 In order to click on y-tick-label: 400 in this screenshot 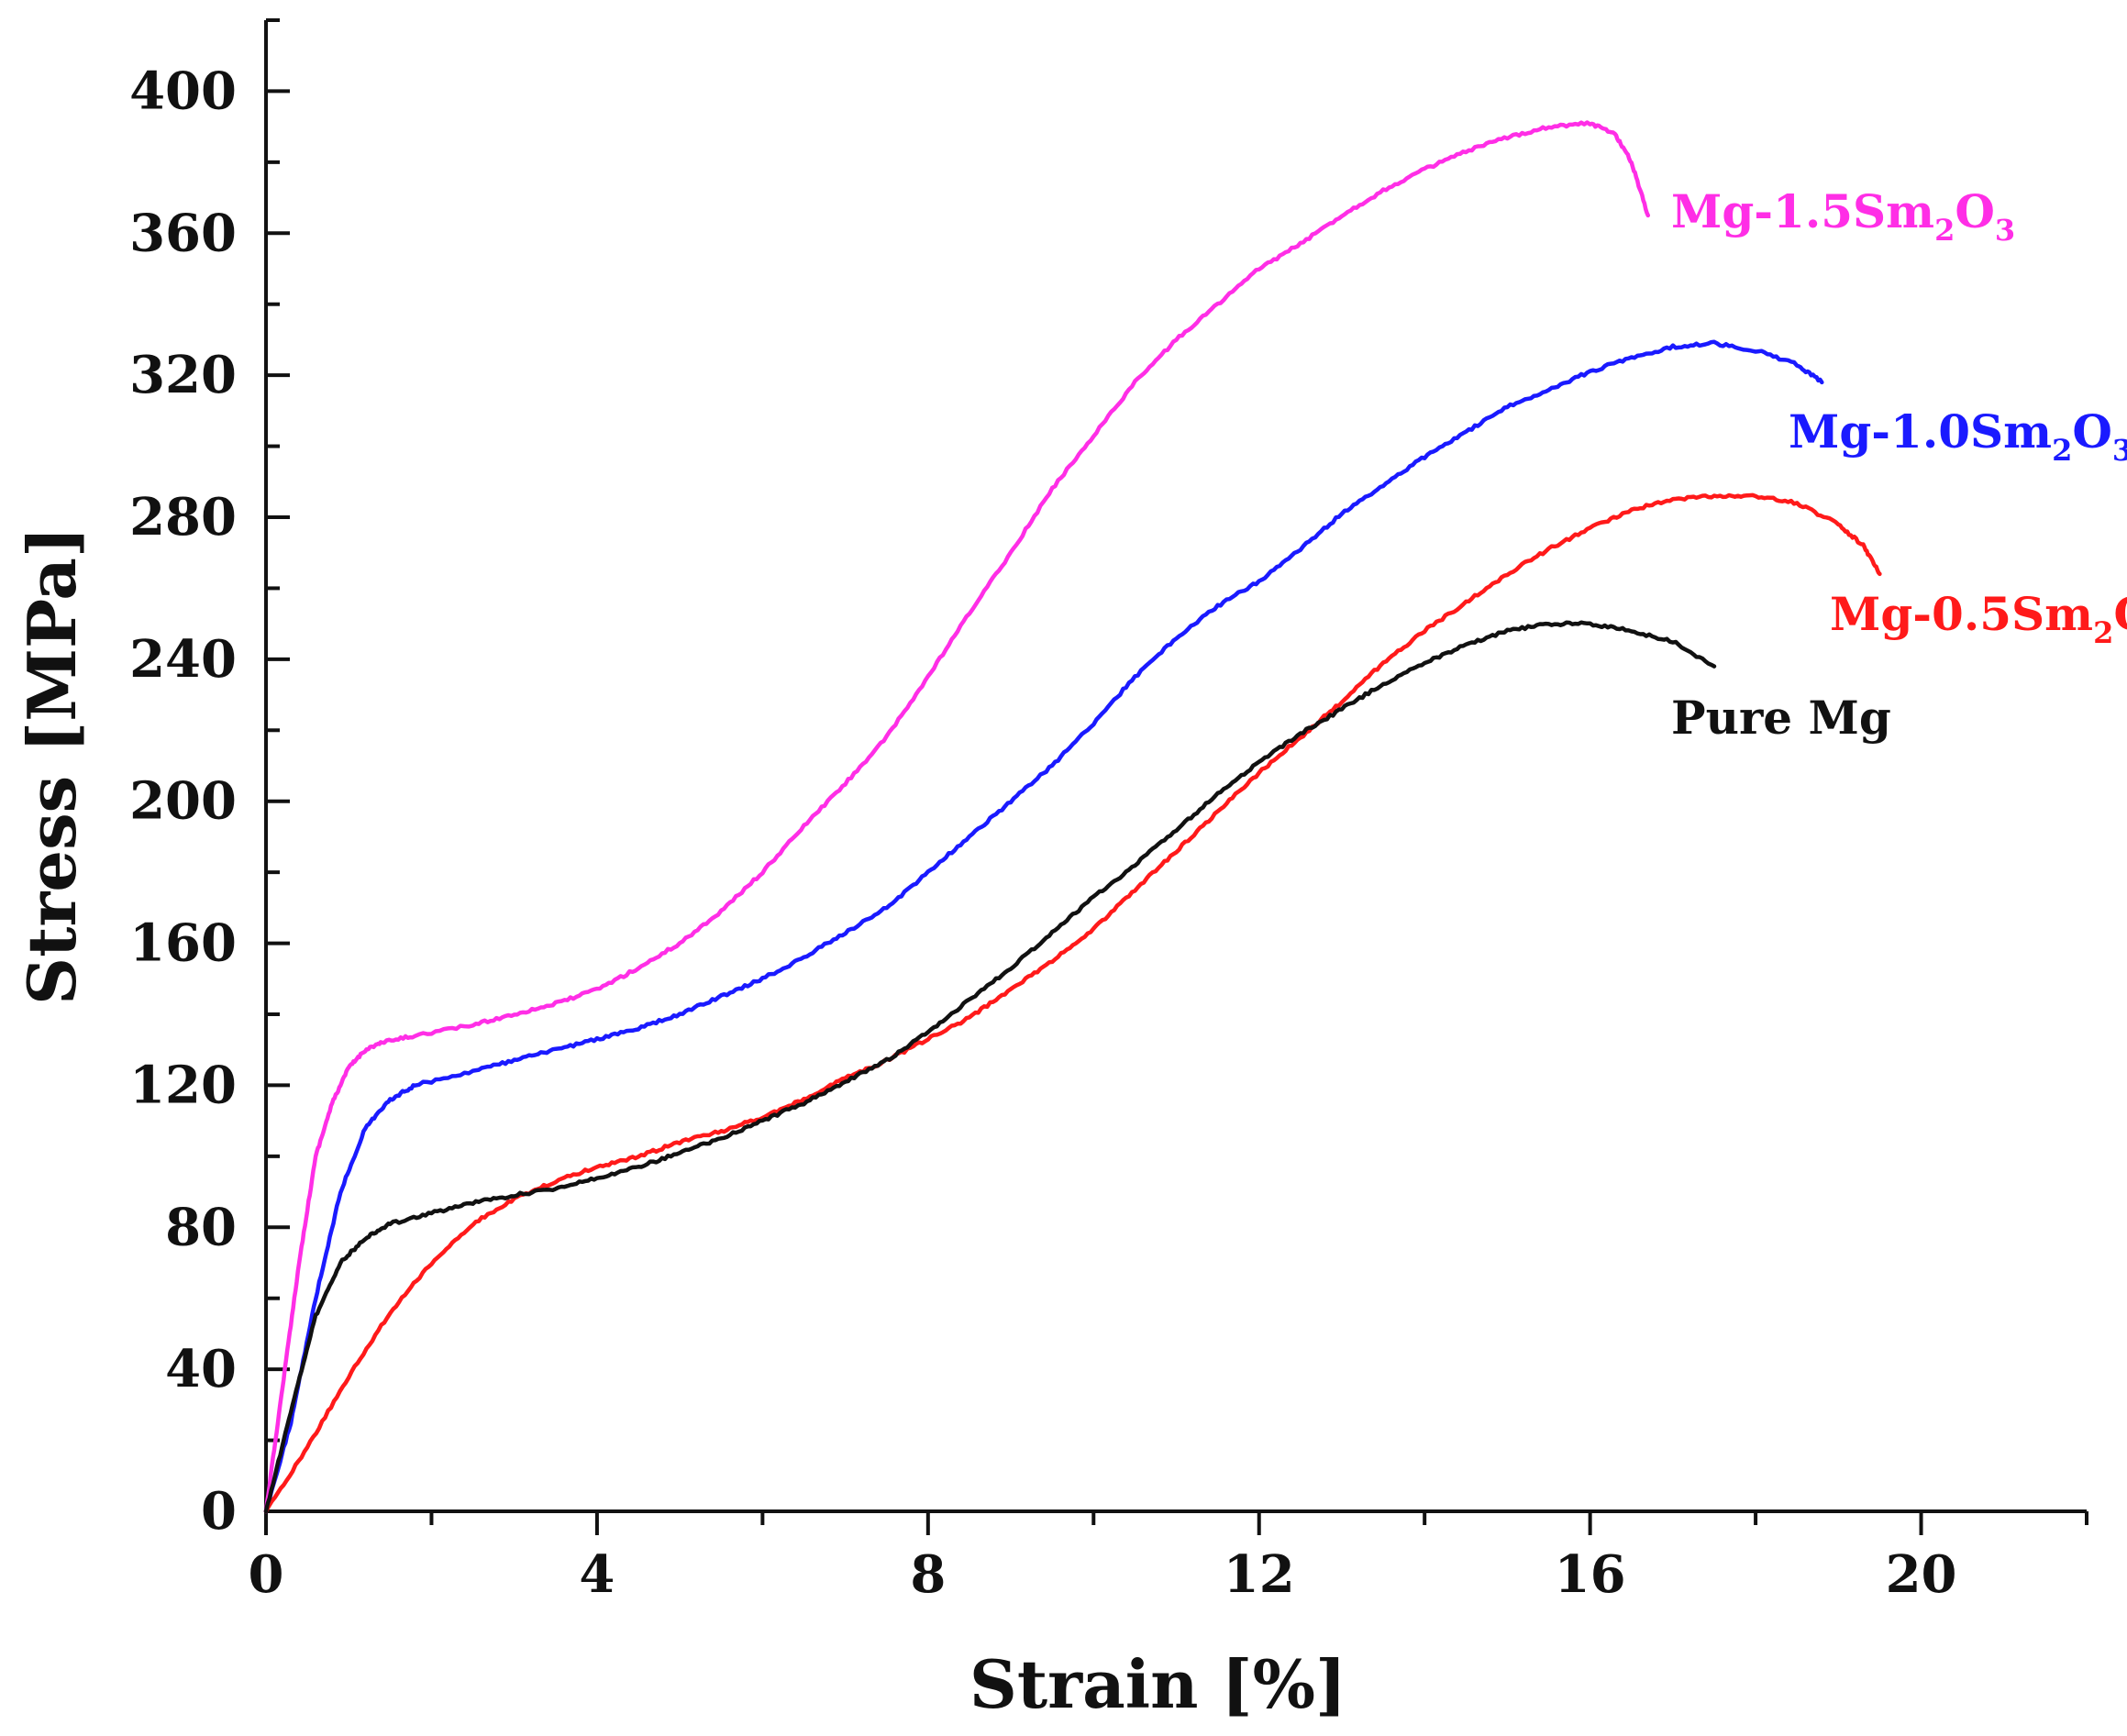, I will do `click(183, 91)`.